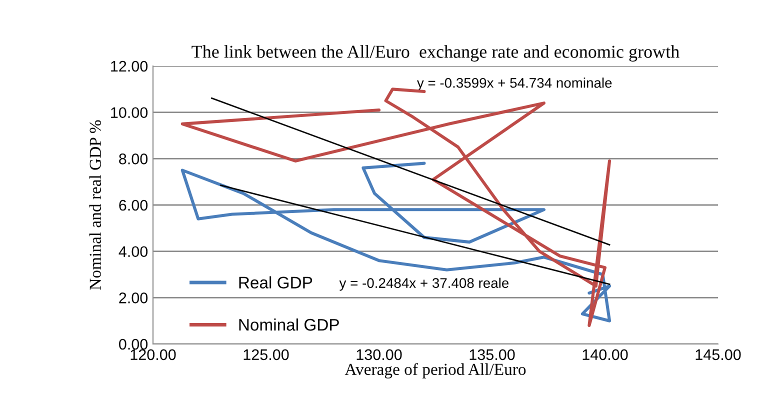  Describe the element at coordinates (133, 344) in the screenshot. I see `y-tick-label: 0.00` at that location.